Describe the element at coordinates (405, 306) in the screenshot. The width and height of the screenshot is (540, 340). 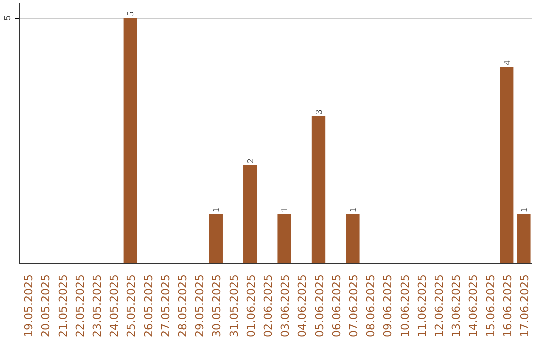
I see `x-tick-label: 10.06.2025` at that location.